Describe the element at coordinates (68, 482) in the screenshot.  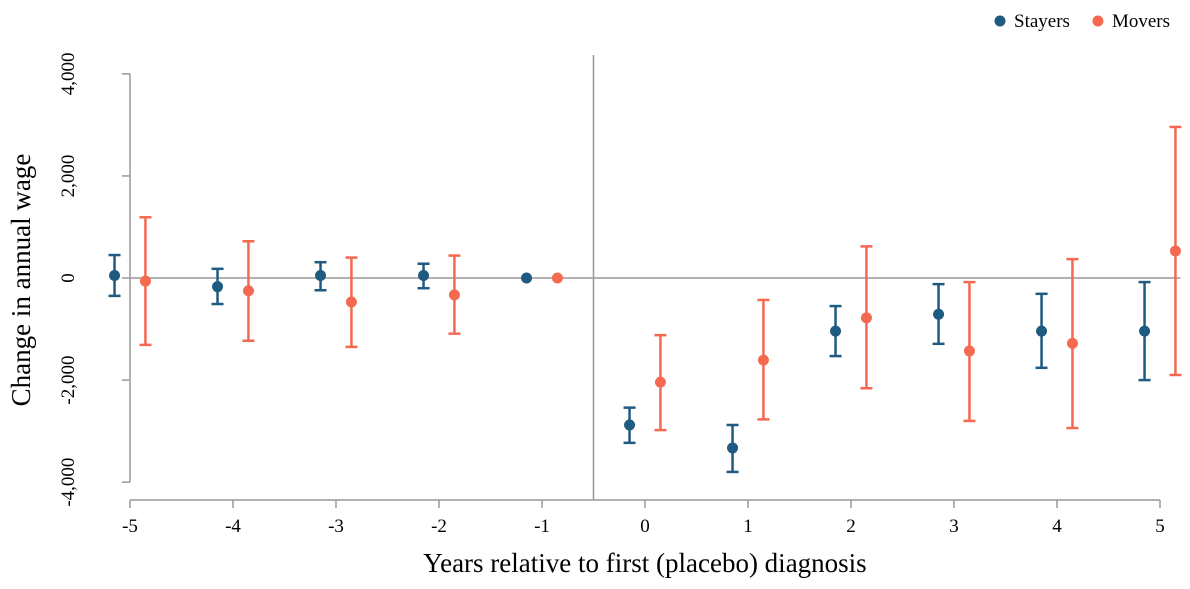
I see `y-tick-label: -4,000` at that location.